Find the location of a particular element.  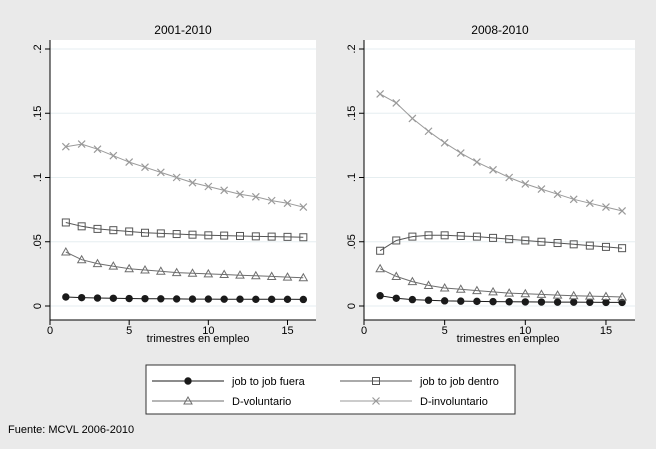

y-tick-label: 0 is located at coordinates (38, 306).